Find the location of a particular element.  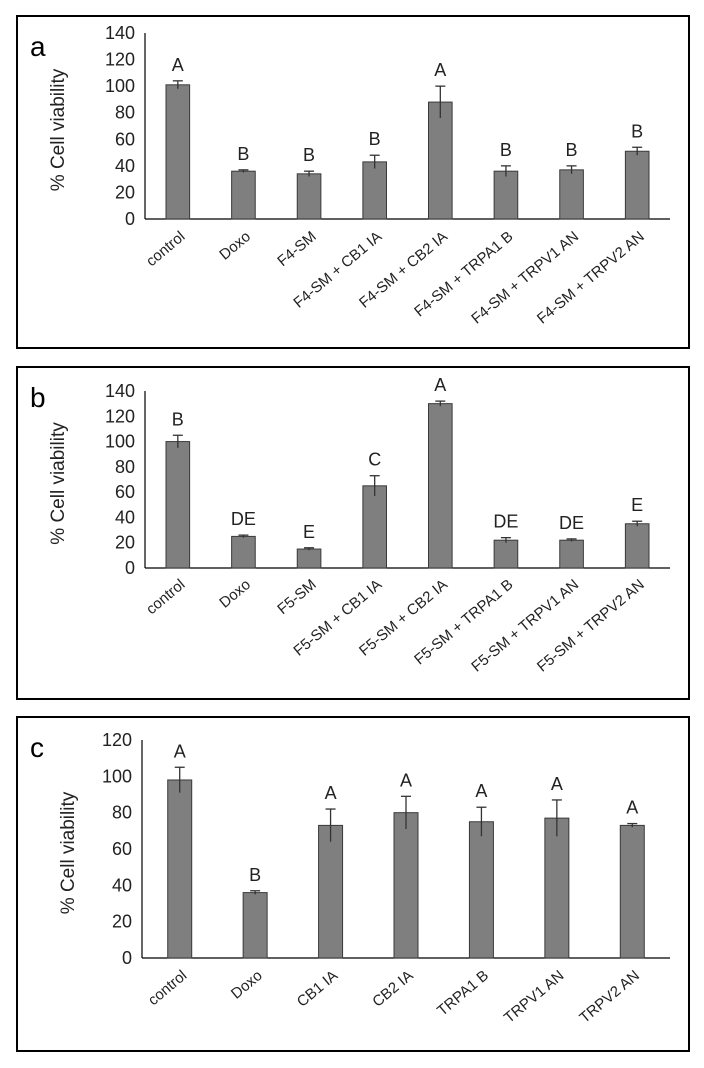

significance-letter: C is located at coordinates (374, 460).